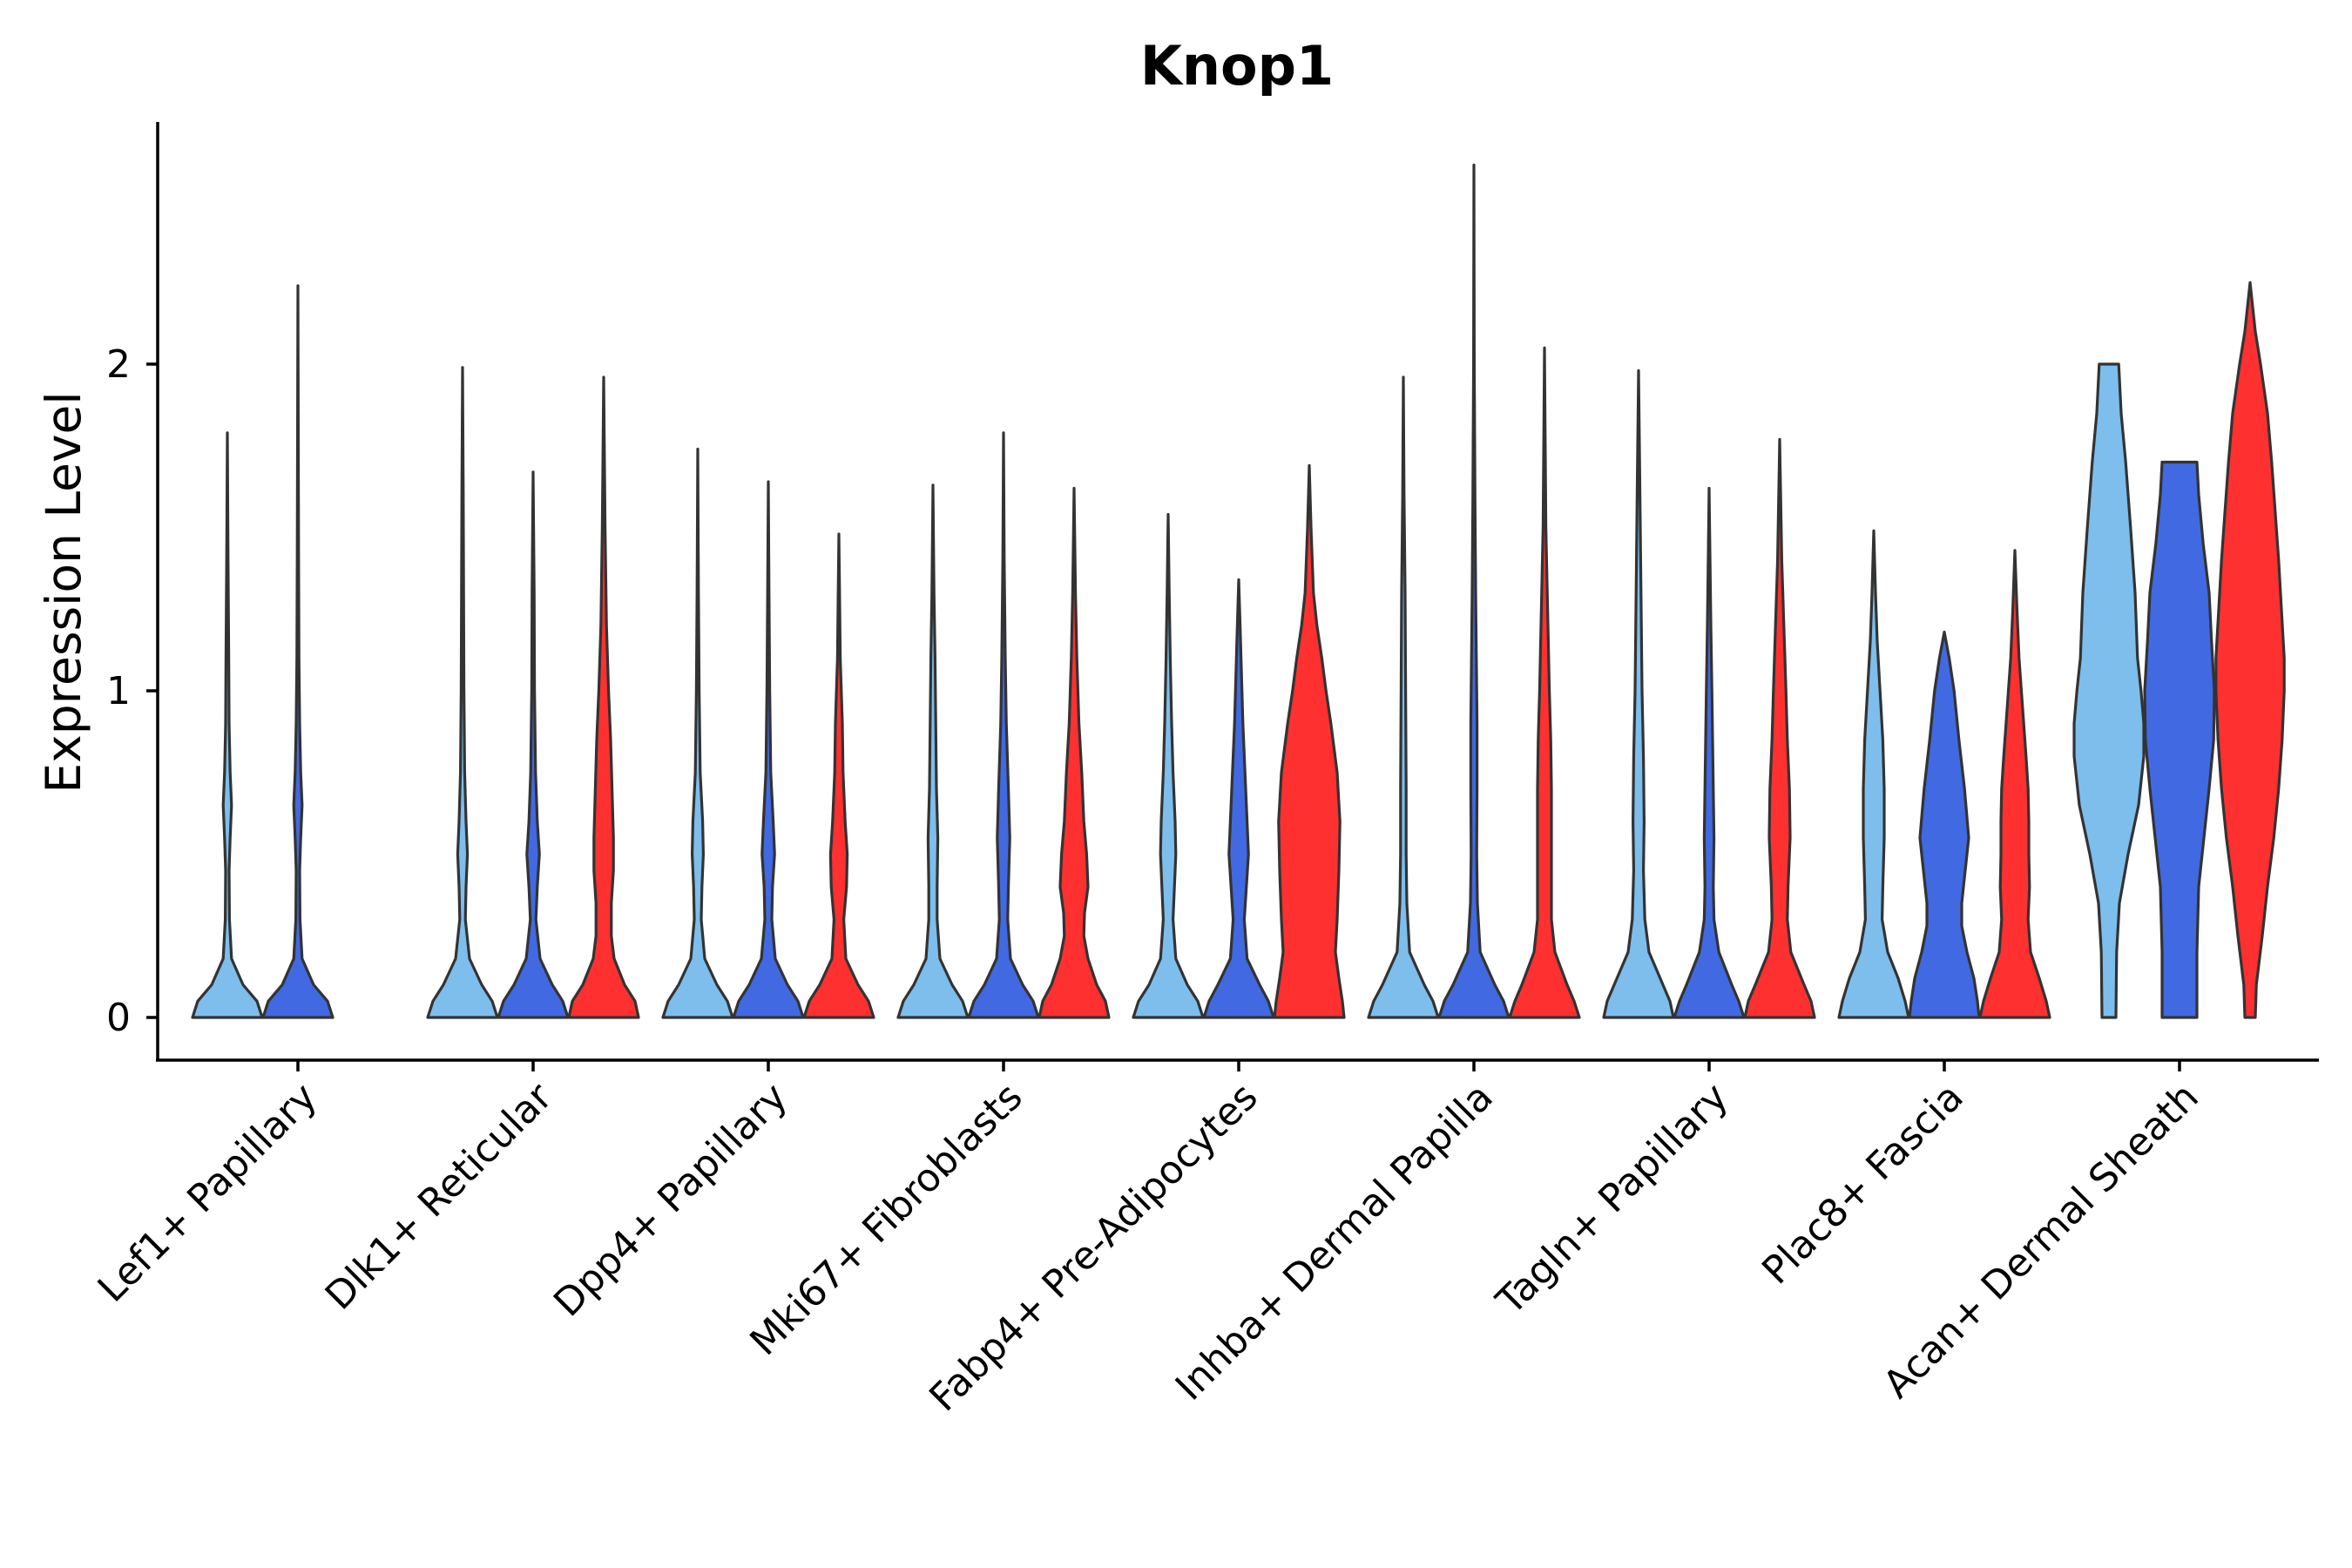  I want to click on x-tick-label: Dlk1+ Reticular, so click(439, 1196).